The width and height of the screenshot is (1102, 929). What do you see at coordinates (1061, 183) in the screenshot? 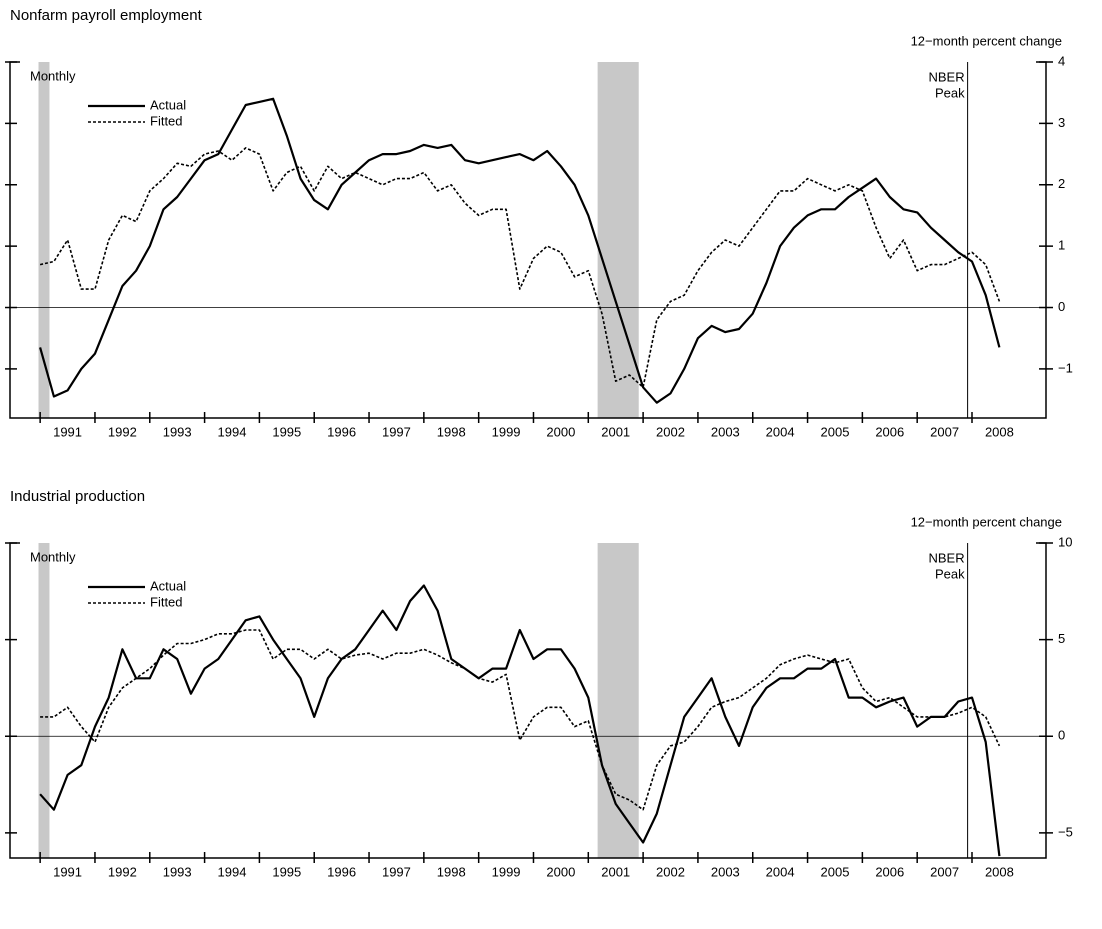
I see `y-tick-label: 2` at bounding box center [1061, 183].